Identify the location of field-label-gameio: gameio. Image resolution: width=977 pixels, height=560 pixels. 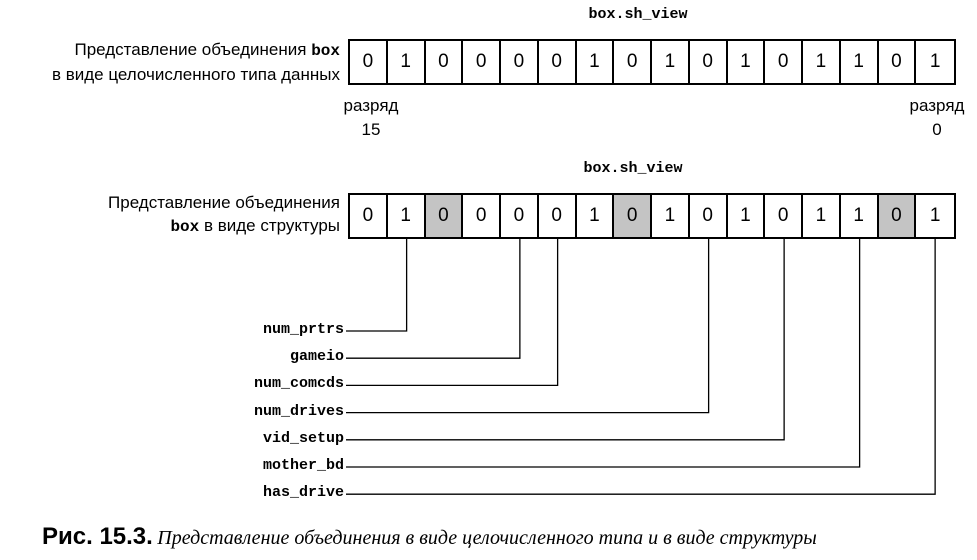
(316, 357).